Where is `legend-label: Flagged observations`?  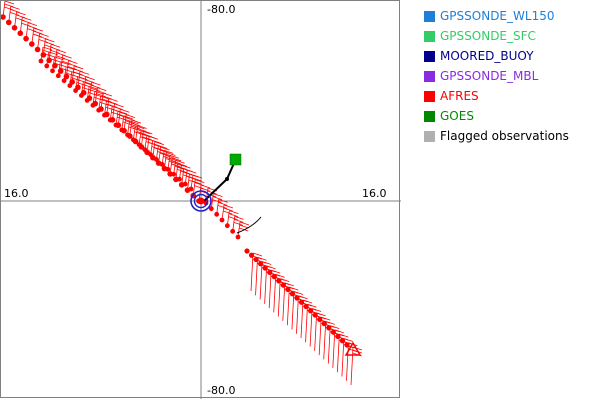 legend-label: Flagged observations is located at coordinates (504, 136).